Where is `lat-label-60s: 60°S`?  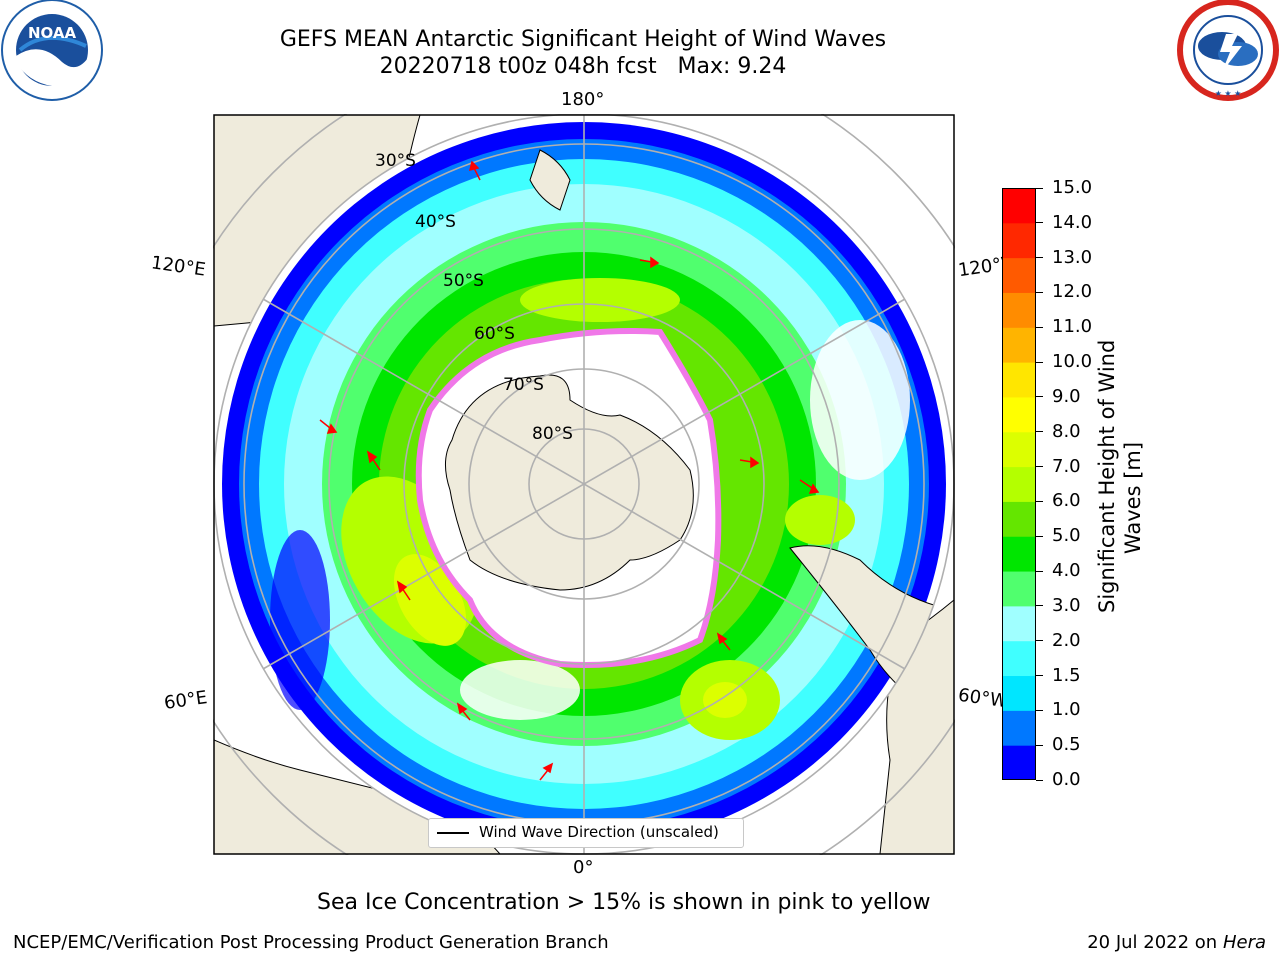 lat-label-60s: 60°S is located at coordinates (494, 334).